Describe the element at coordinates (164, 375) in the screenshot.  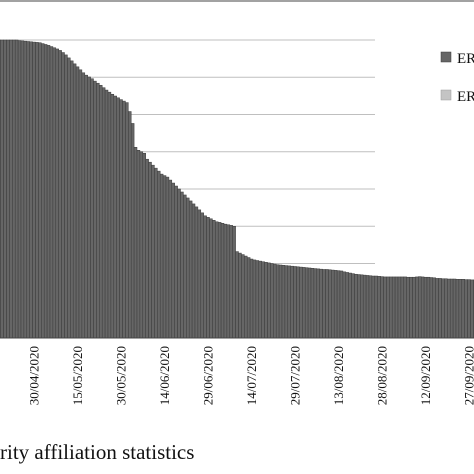
I see `x-tick-label: 14/06/2020` at that location.